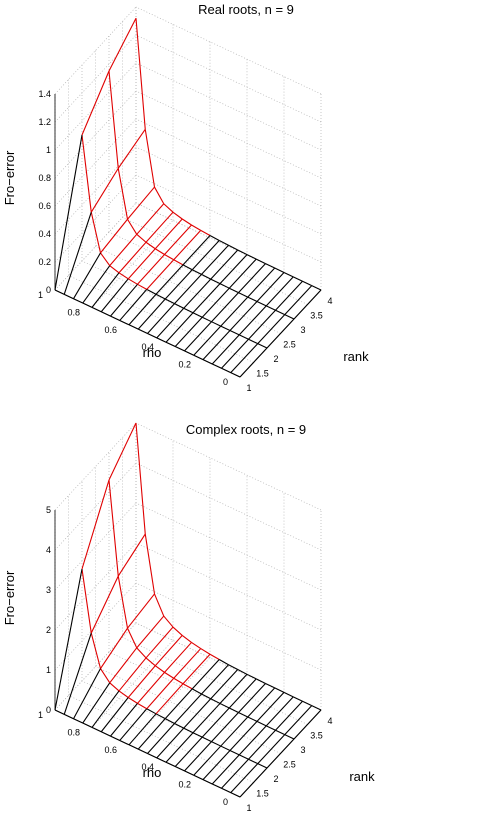 The height and width of the screenshot is (815, 492). Describe the element at coordinates (246, 9) in the screenshot. I see `chart-title: Real roots, n = 9` at that location.